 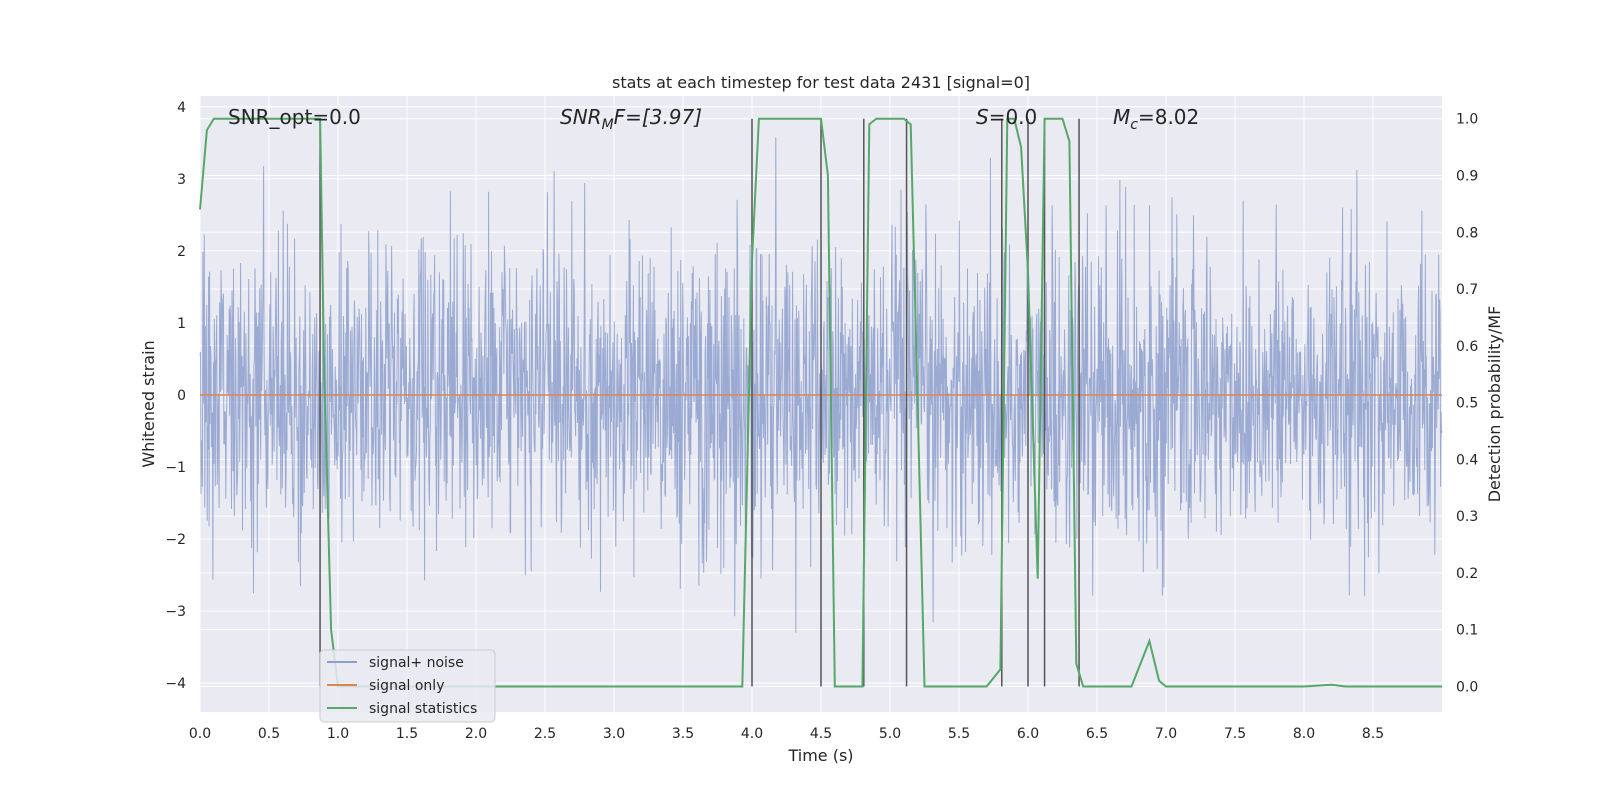 I want to click on y-axis-label: Whitened strain, so click(x=148, y=403).